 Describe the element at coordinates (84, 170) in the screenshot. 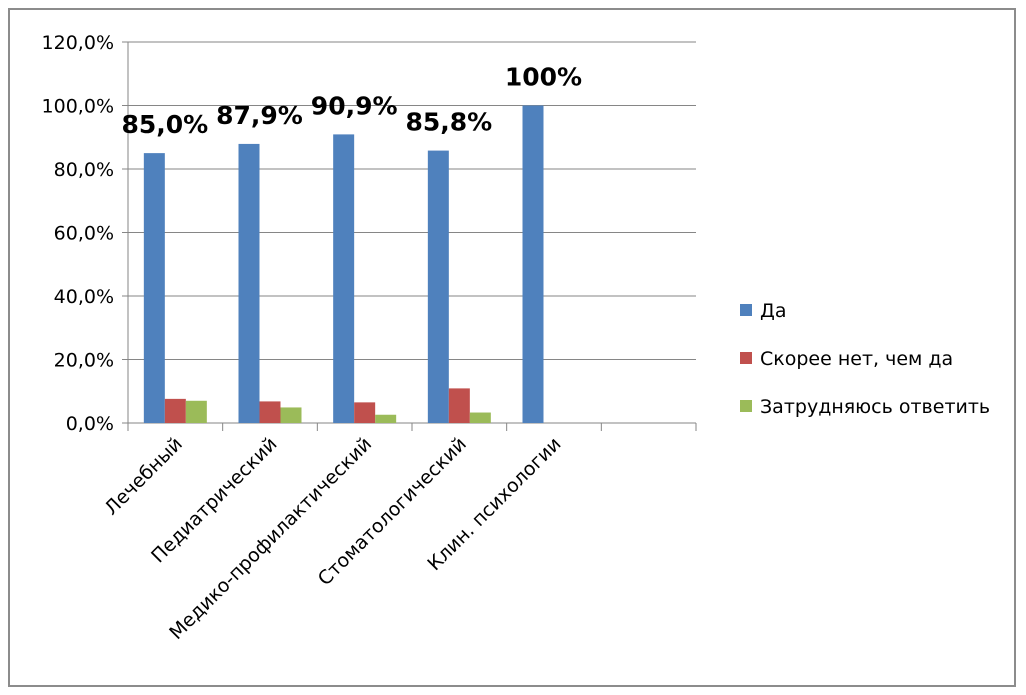

I see `y-tick-label: 80,0%` at that location.